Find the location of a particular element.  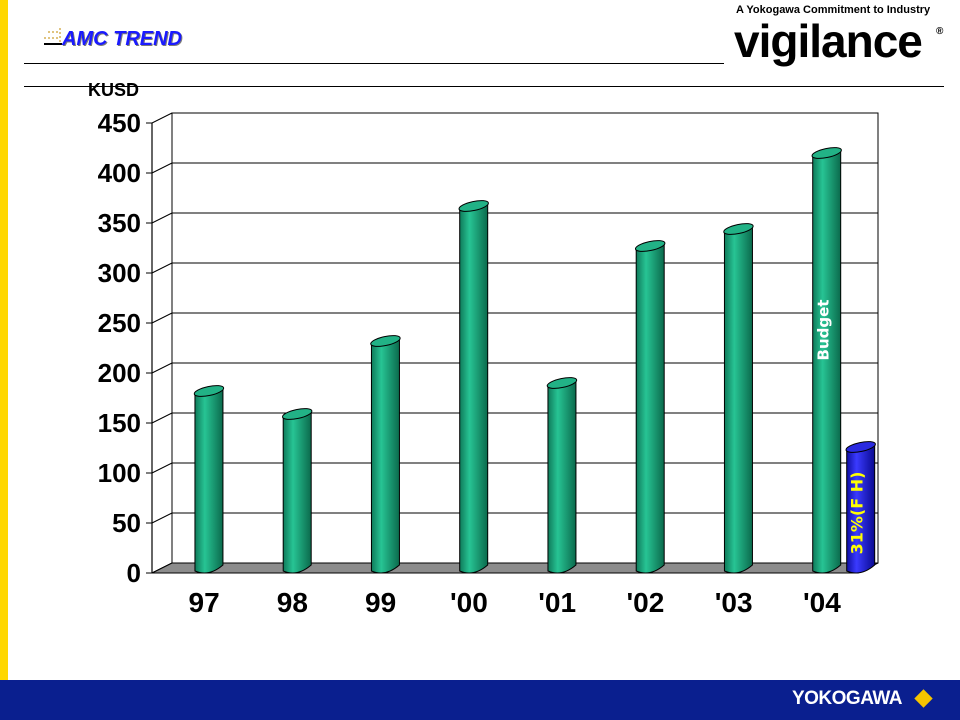

page-title: AMC TREND is located at coordinates (122, 39).